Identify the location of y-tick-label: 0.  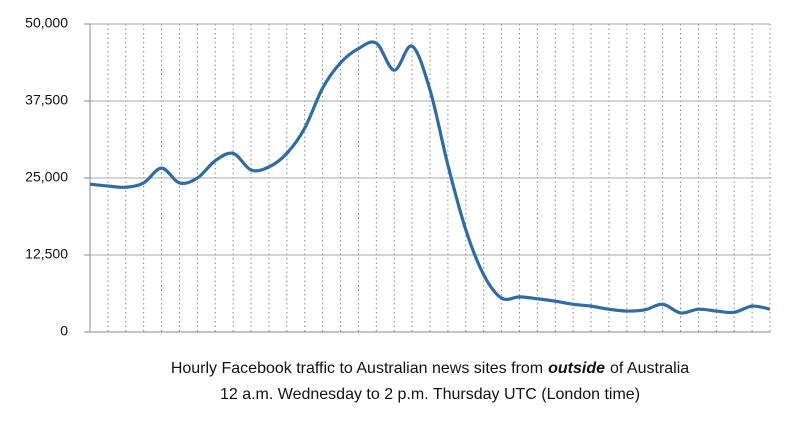
(64, 331).